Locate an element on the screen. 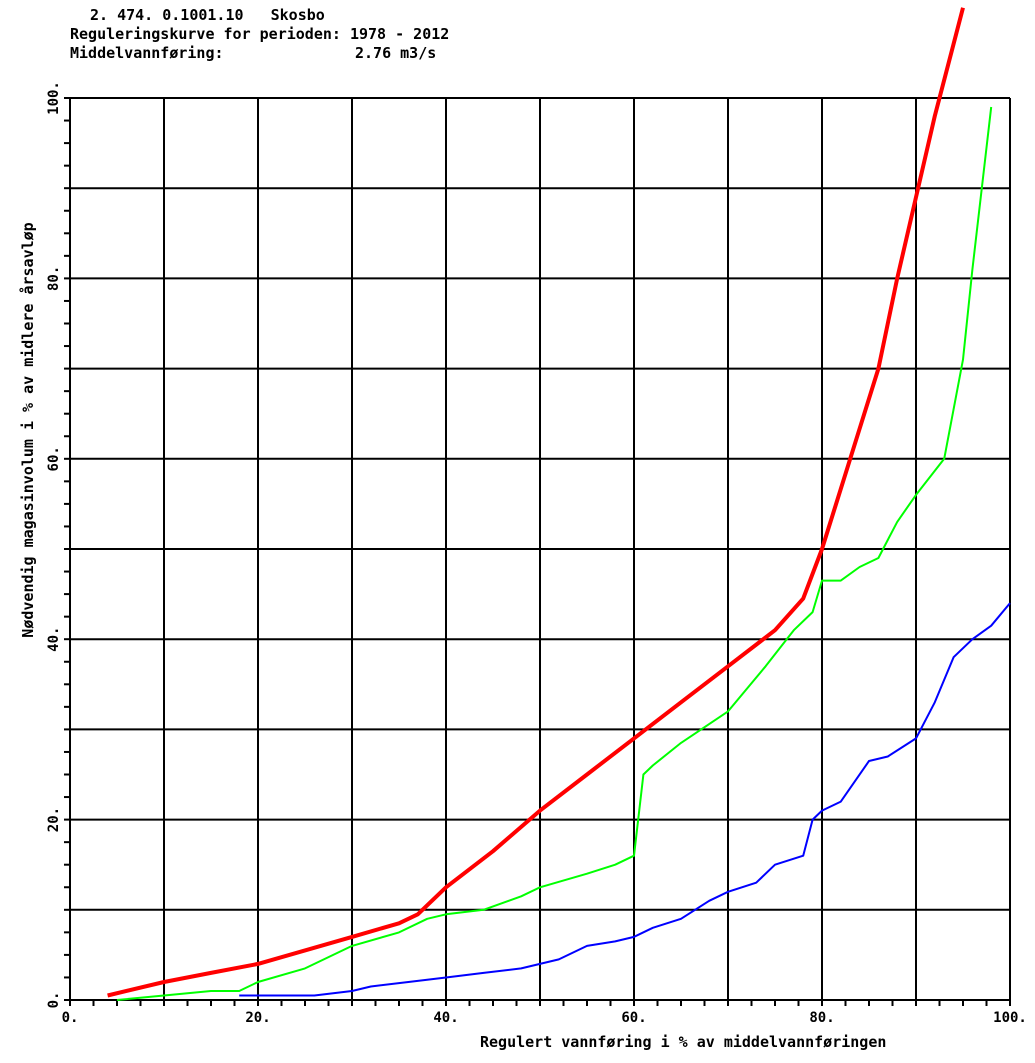 The width and height of the screenshot is (1035, 1063). x-tick-label: 80. is located at coordinates (821, 1018).